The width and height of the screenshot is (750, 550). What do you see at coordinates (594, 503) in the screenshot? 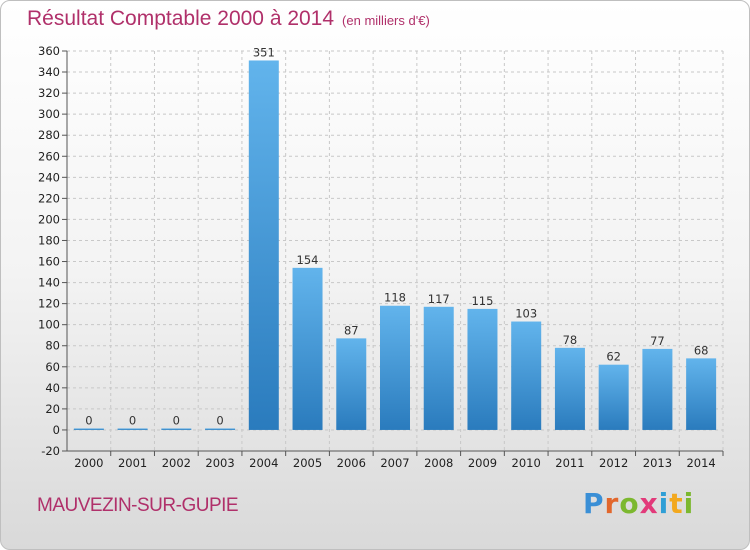
I see `logo-letter: P` at bounding box center [594, 503].